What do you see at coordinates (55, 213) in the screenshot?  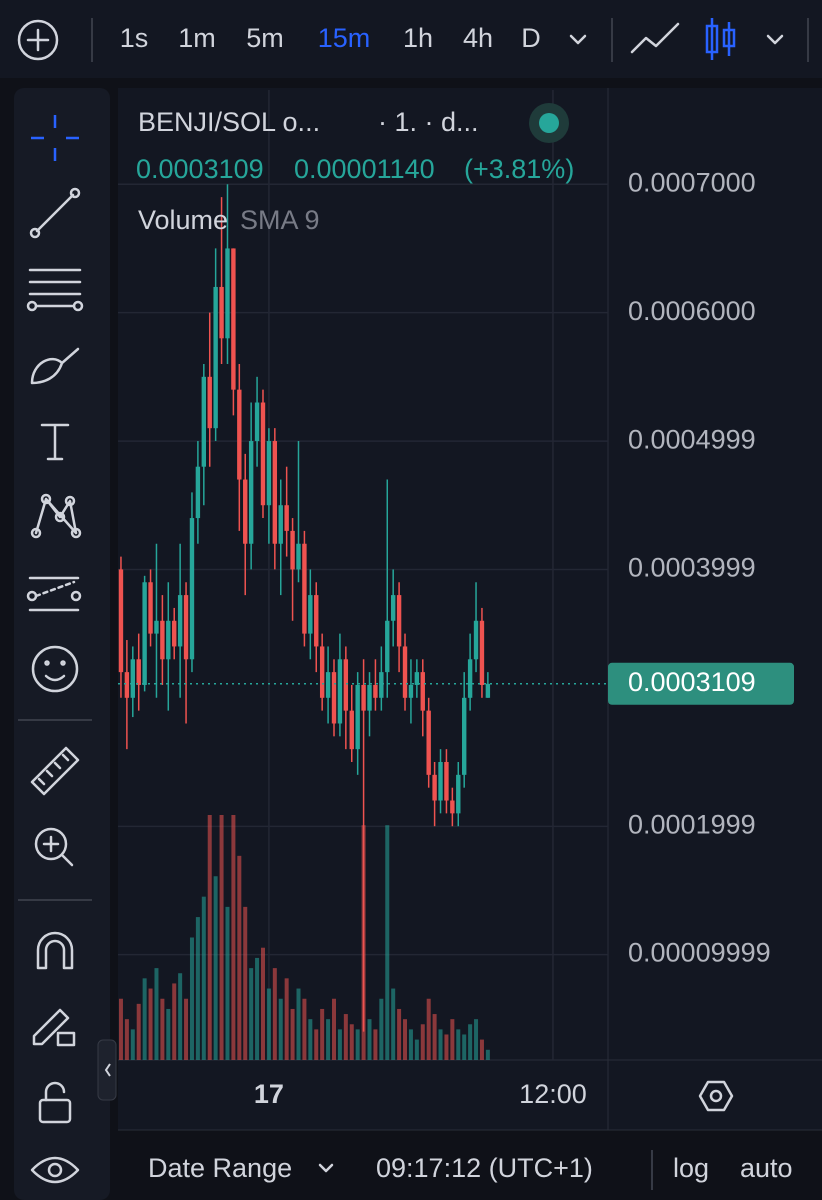 I see `trend-line-tool` at bounding box center [55, 213].